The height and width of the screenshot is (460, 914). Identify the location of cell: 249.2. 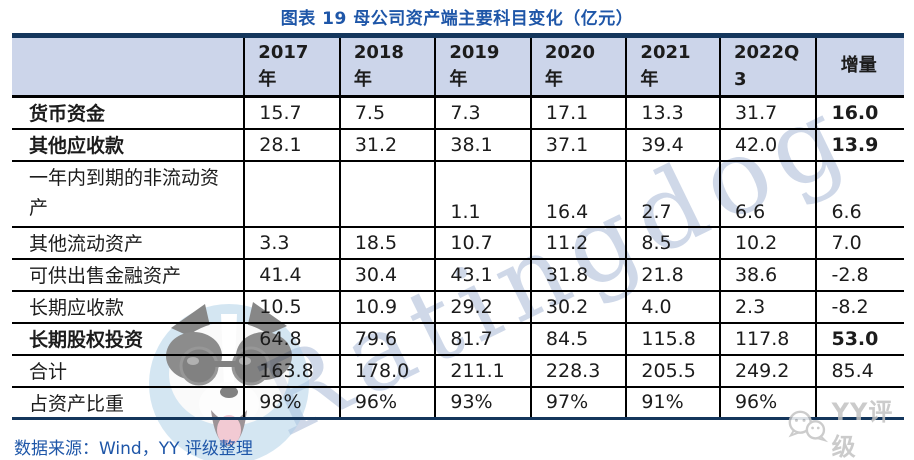
(767, 371).